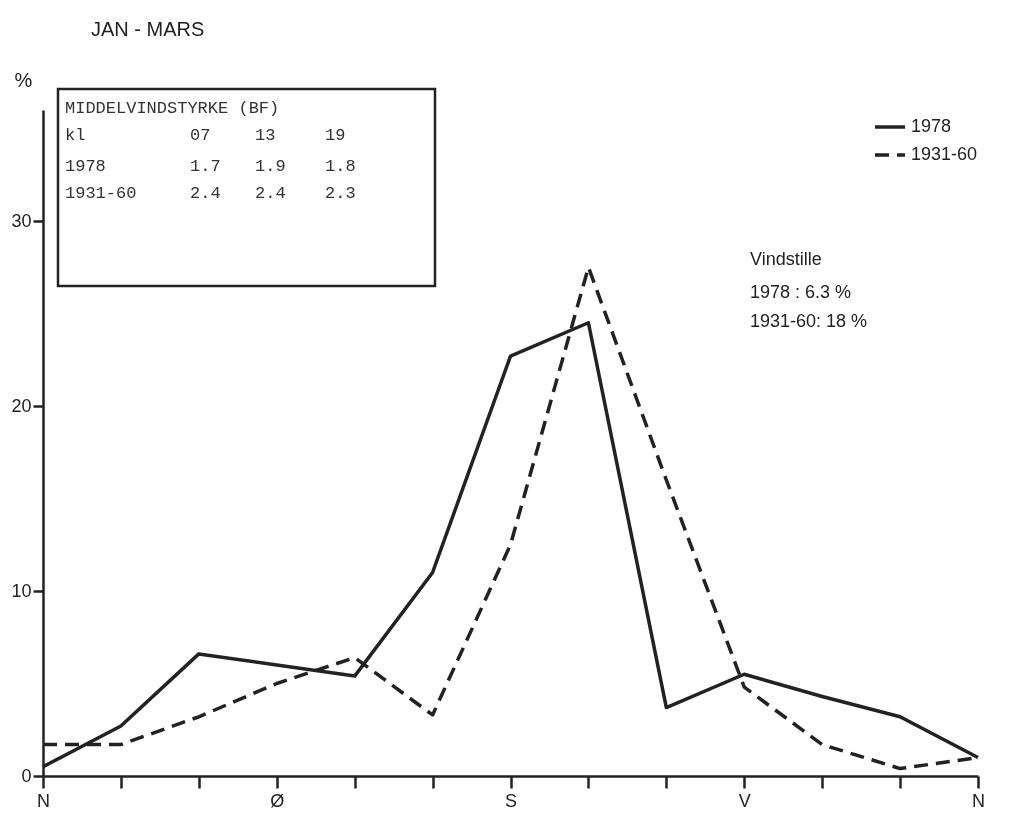 Image resolution: width=1012 pixels, height=830 pixels. What do you see at coordinates (23, 79) in the screenshot?
I see `y-axis-title: %` at bounding box center [23, 79].